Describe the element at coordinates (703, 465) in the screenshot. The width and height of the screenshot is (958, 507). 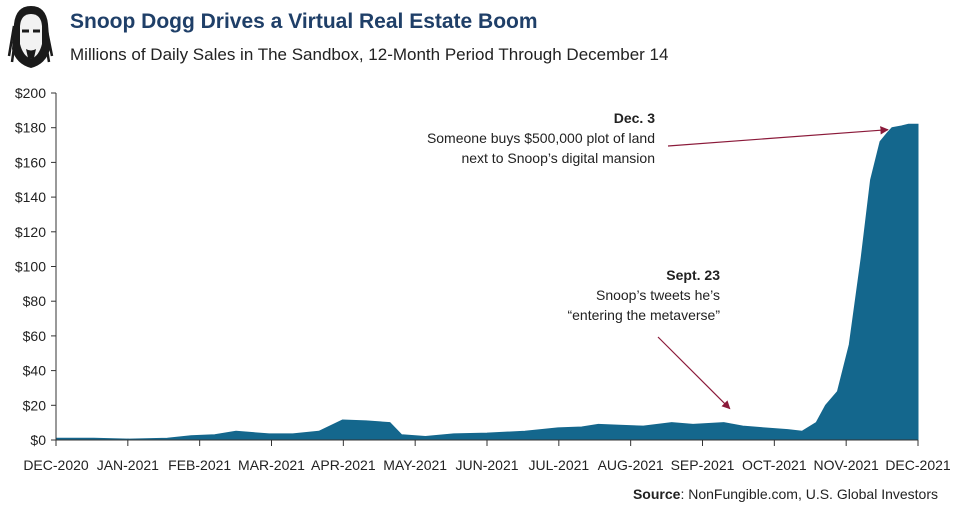
I see `x-tick-label: SEP-2021` at that location.